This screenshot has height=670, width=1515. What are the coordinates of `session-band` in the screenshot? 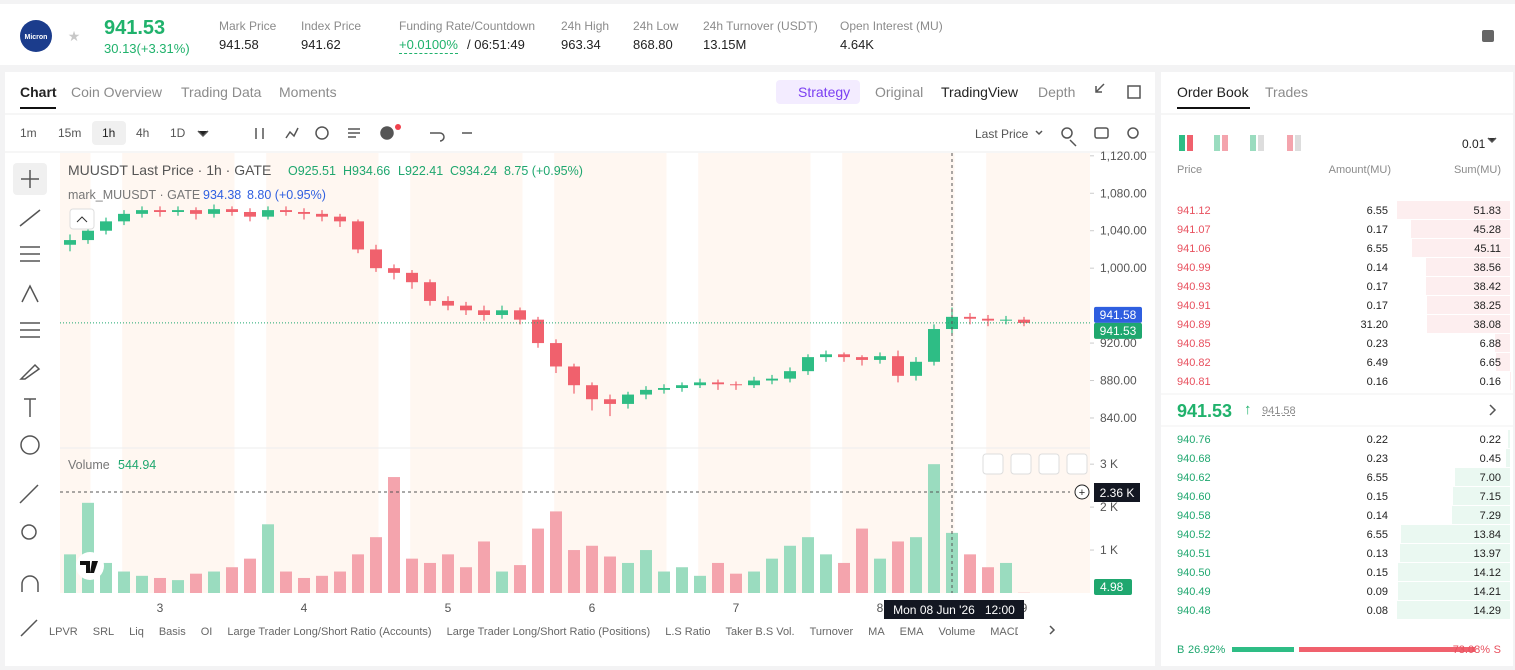 It's located at (970, 373).